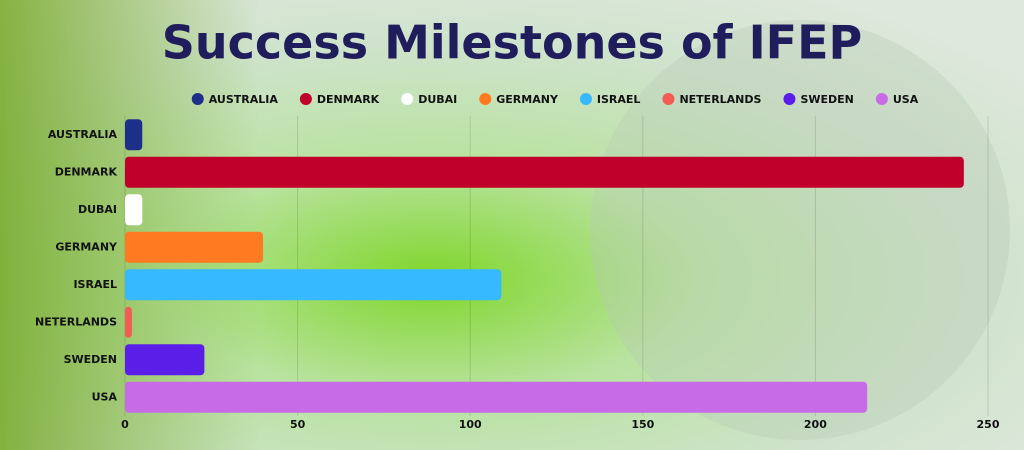  What do you see at coordinates (76, 321) in the screenshot?
I see `y-tick-label: NETERLANDS` at bounding box center [76, 321].